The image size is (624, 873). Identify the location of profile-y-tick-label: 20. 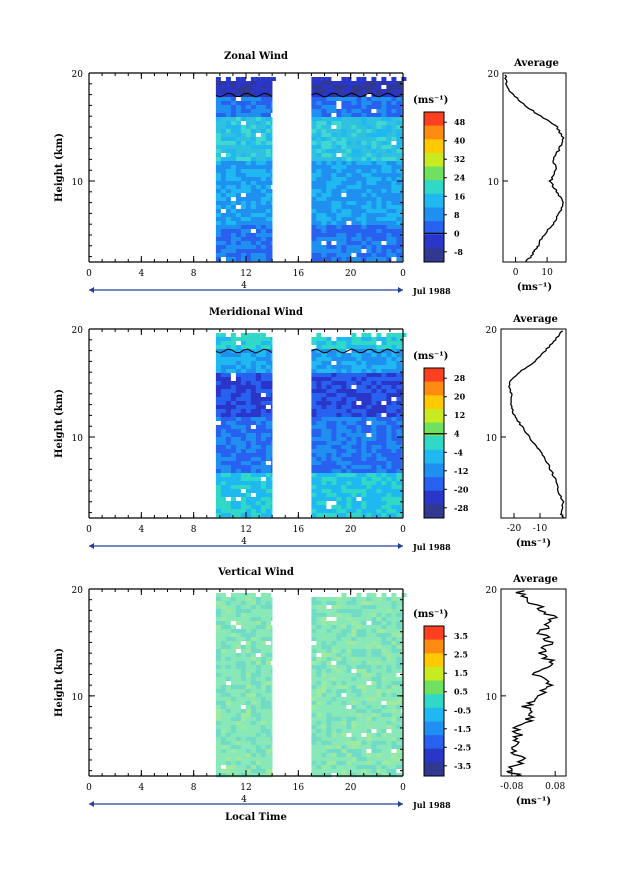
(492, 591).